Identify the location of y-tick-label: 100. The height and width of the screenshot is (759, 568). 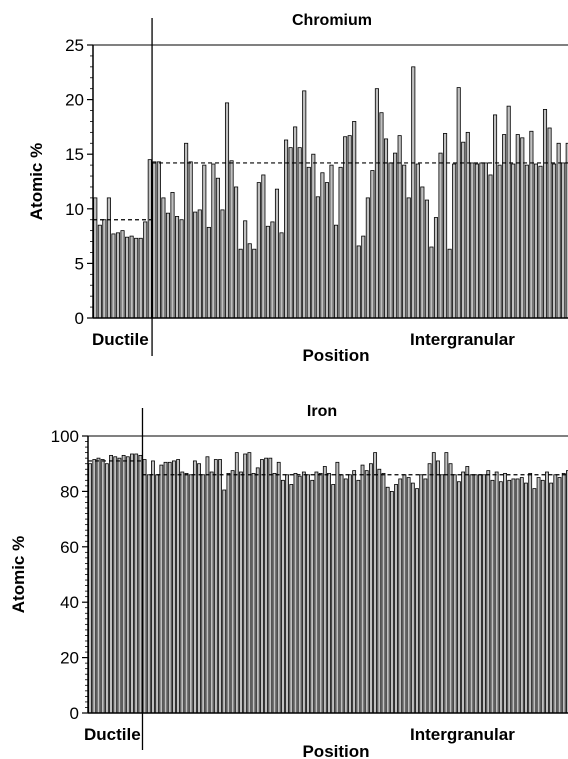
(65, 436).